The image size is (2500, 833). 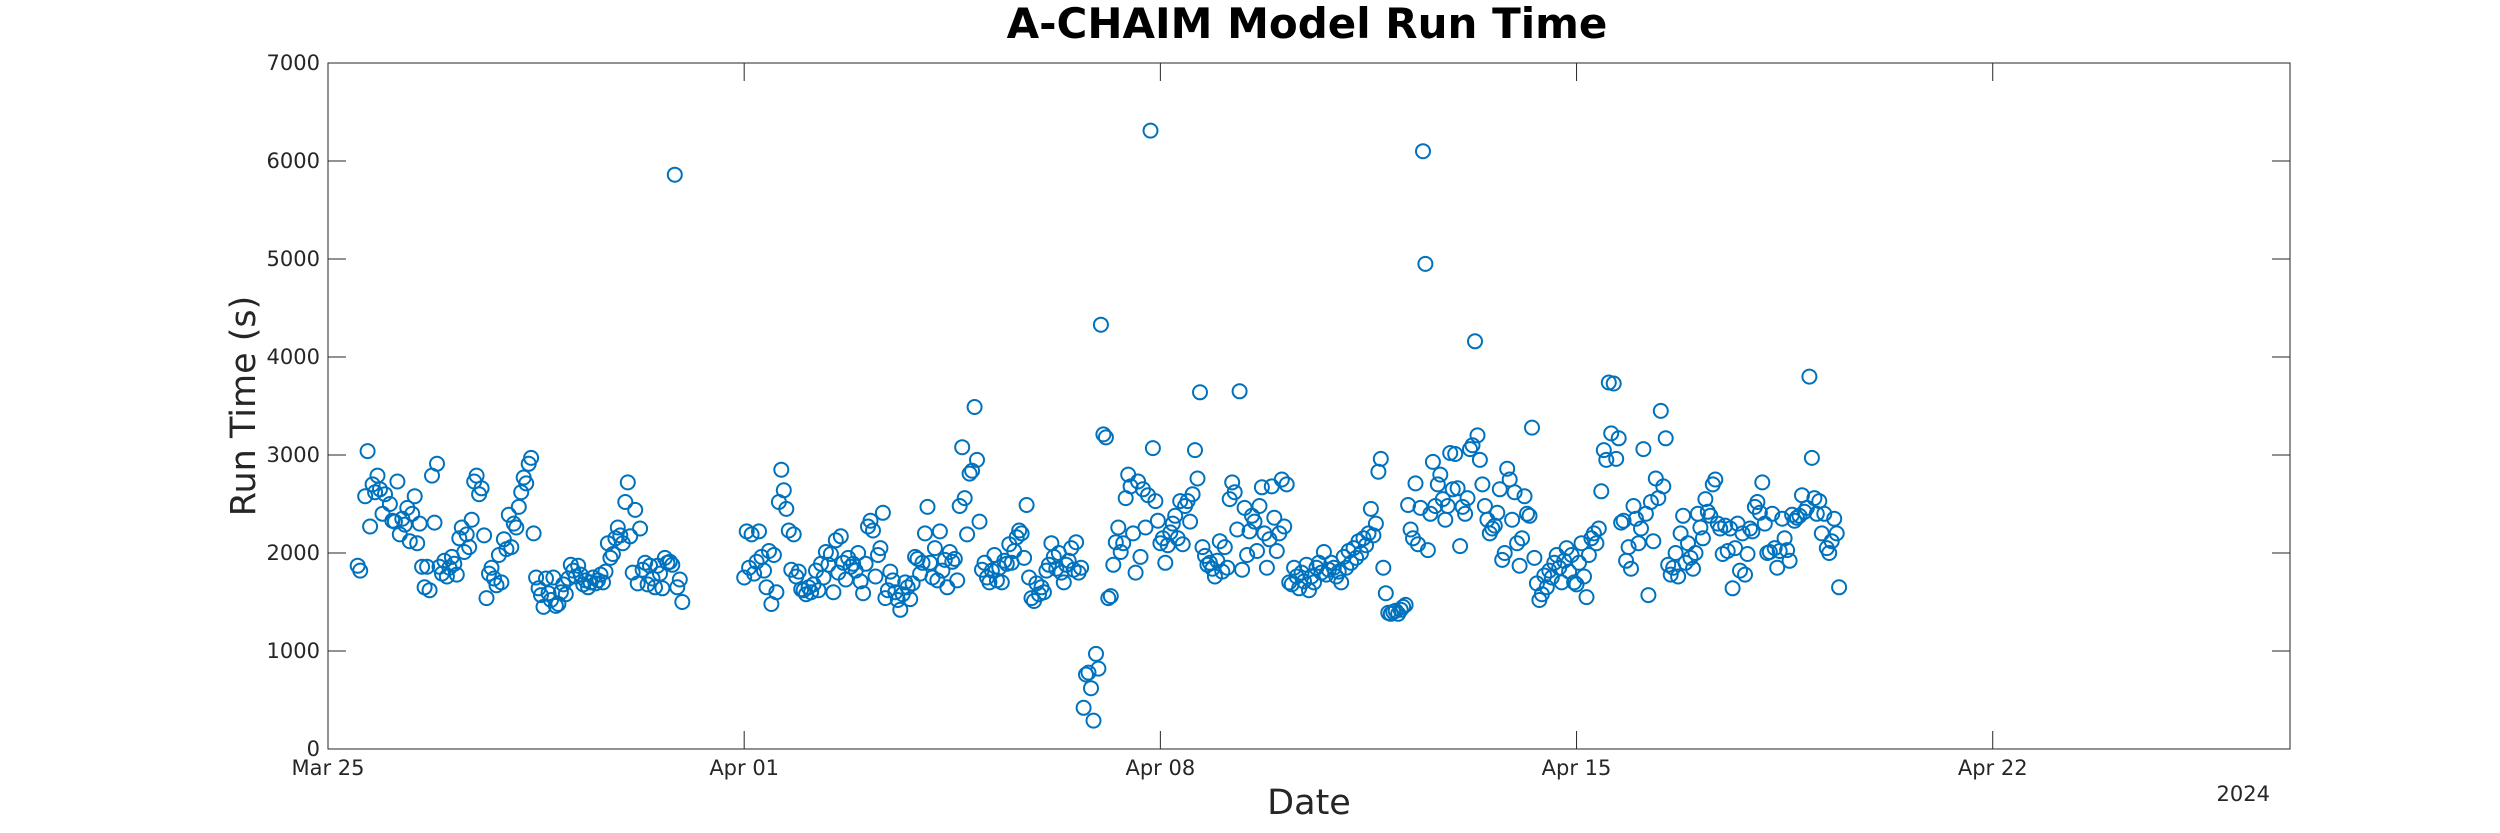 I want to click on y-tick-label: 5000, so click(x=293, y=259).